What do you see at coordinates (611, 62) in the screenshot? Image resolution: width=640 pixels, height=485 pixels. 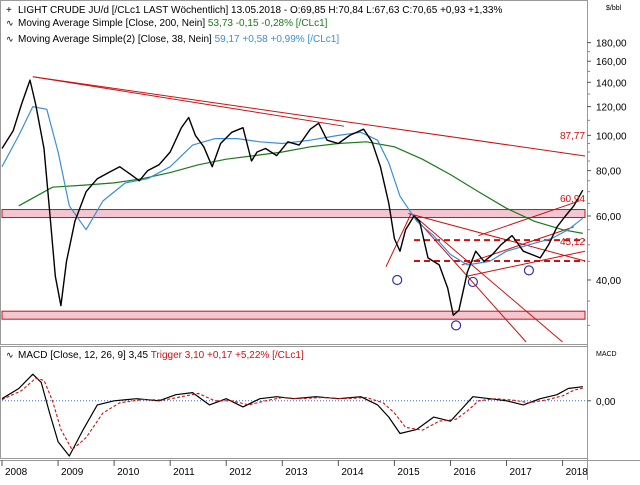 I see `y-tick-label-6: 160,00` at bounding box center [611, 62].